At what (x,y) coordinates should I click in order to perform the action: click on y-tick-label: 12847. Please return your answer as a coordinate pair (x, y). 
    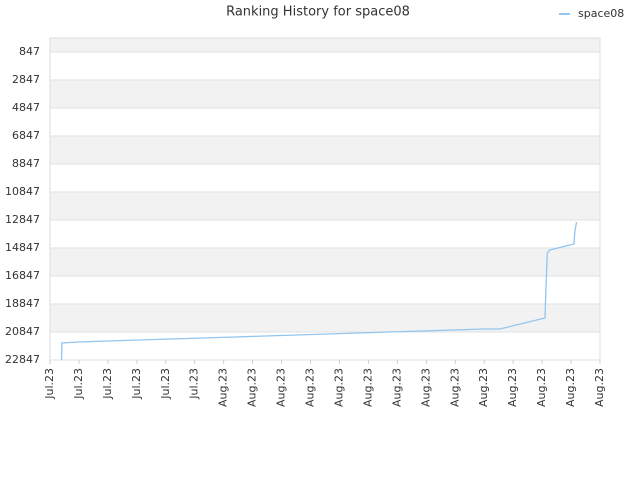
    Looking at the image, I should click on (22, 219).